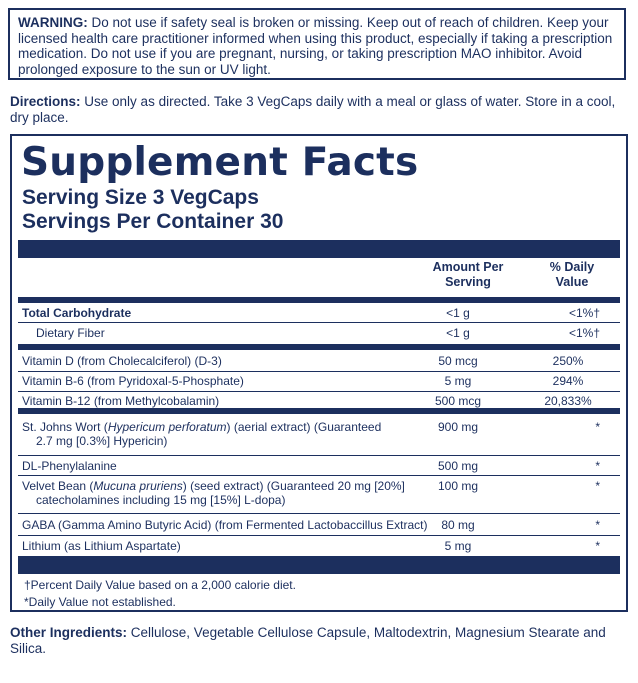 The width and height of the screenshot is (638, 683). I want to click on nutrient-name: Vitamin D (from Cholecalciferol) (D-3), so click(122, 361).